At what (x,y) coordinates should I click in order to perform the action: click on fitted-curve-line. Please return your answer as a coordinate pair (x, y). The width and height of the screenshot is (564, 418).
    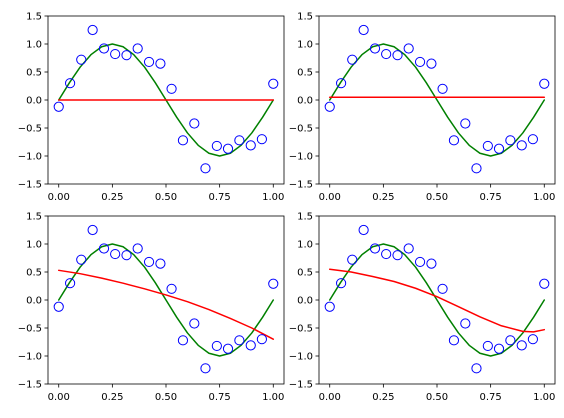
    Looking at the image, I should click on (166, 304).